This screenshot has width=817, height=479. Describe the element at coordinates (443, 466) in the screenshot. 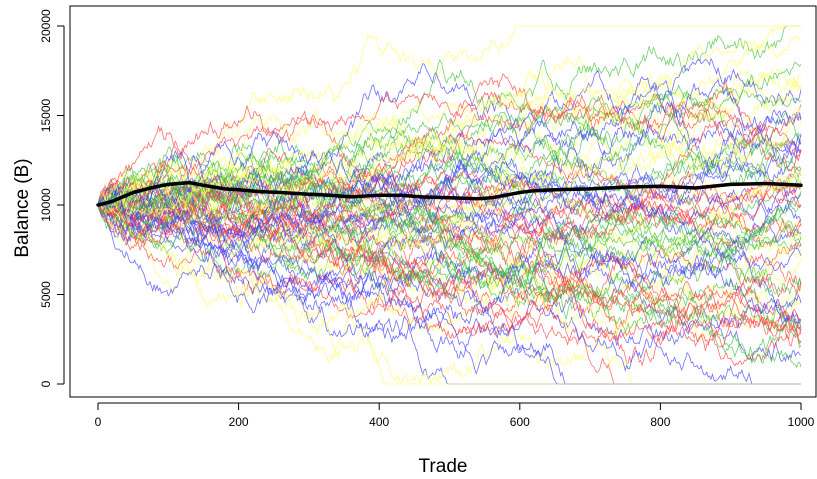

I see `x-axis-title: Trade` at that location.